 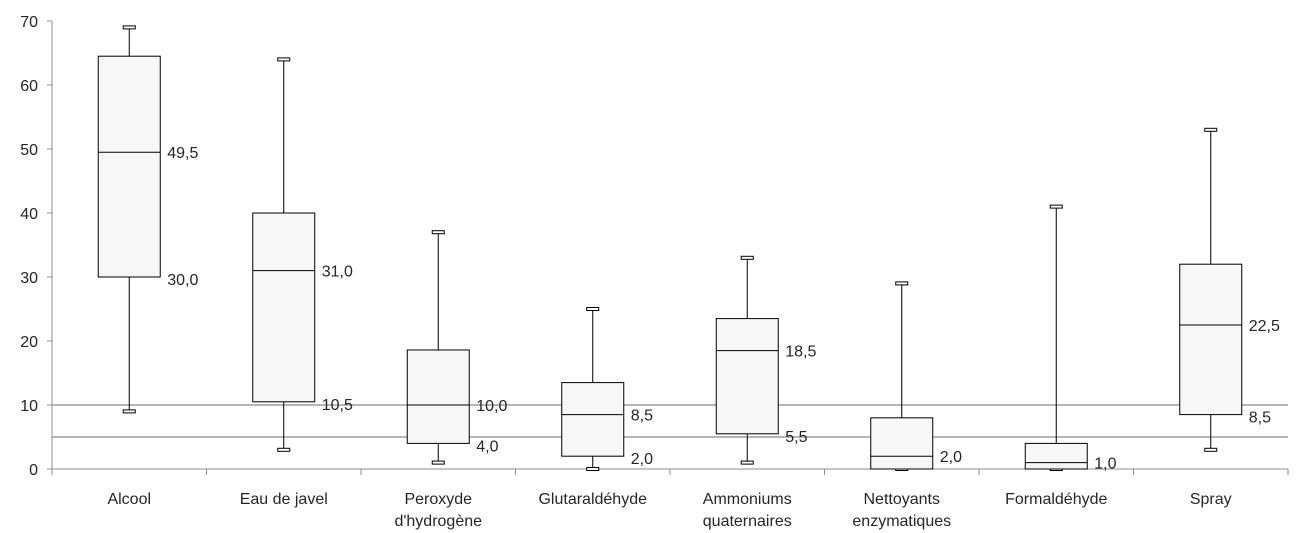 What do you see at coordinates (29, 150) in the screenshot?
I see `y-tick-label: 50` at bounding box center [29, 150].